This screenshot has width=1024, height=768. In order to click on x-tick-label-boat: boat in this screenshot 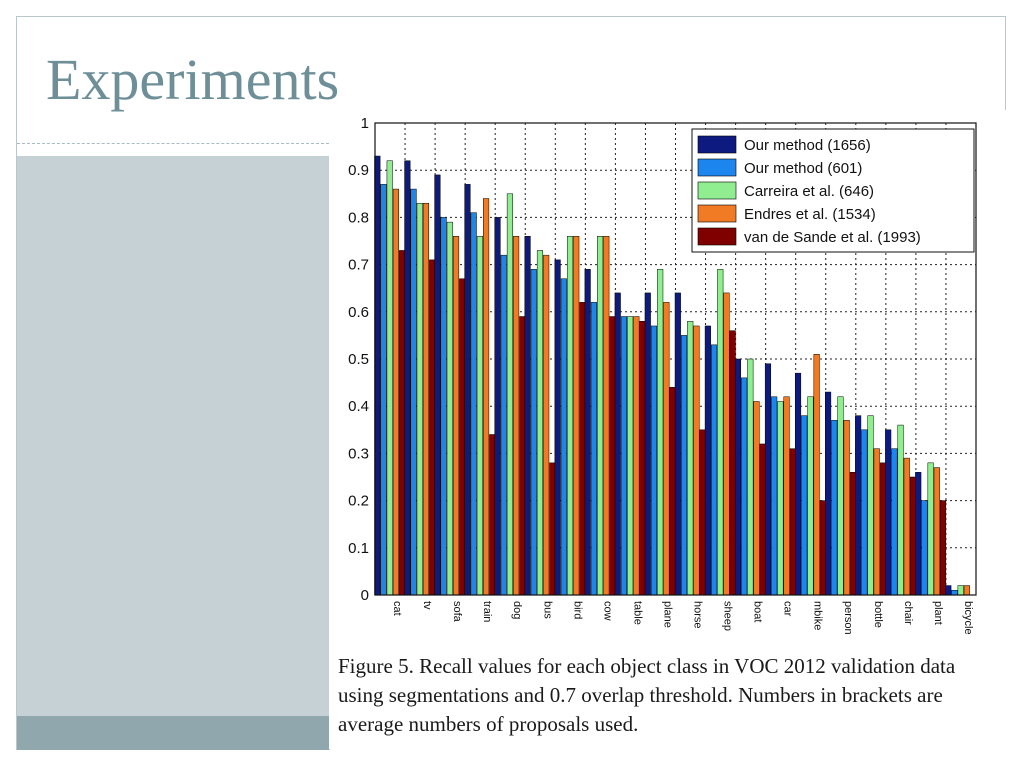, I will do `click(758, 611)`.